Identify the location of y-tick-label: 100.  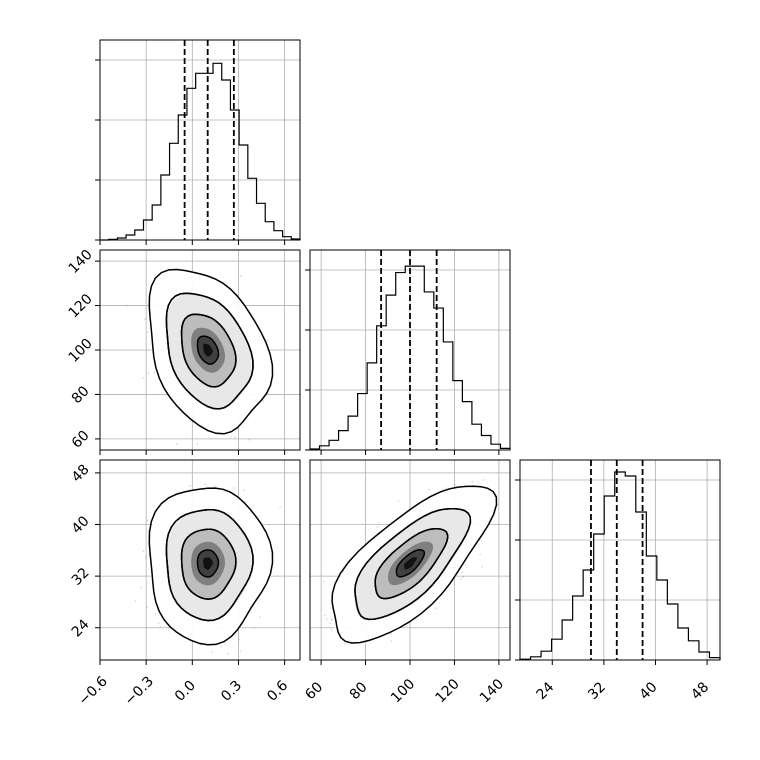
(81, 351).